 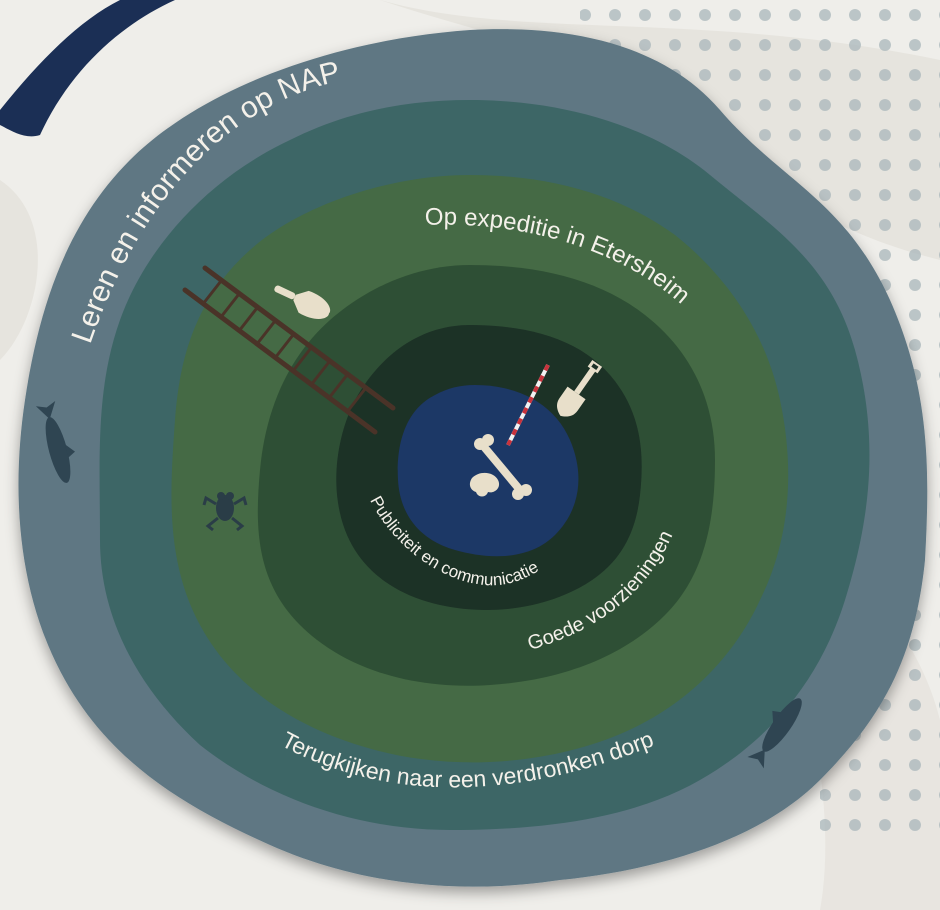 I want to click on ladder-icon, so click(x=289, y=350).